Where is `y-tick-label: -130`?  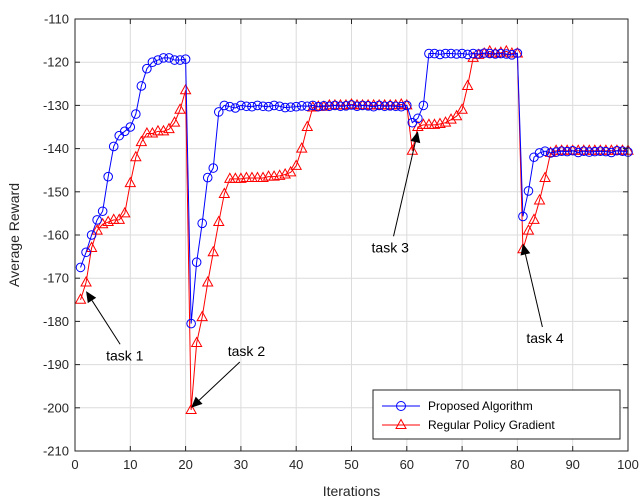 y-tick-label: -130 is located at coordinates (56, 105).